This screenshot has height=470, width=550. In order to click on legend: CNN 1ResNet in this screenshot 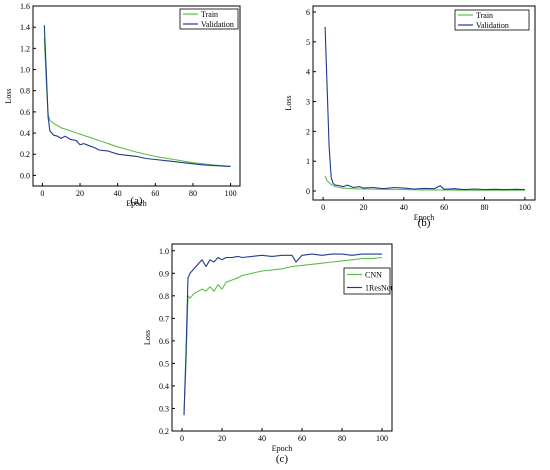, I will do `click(368, 281)`.